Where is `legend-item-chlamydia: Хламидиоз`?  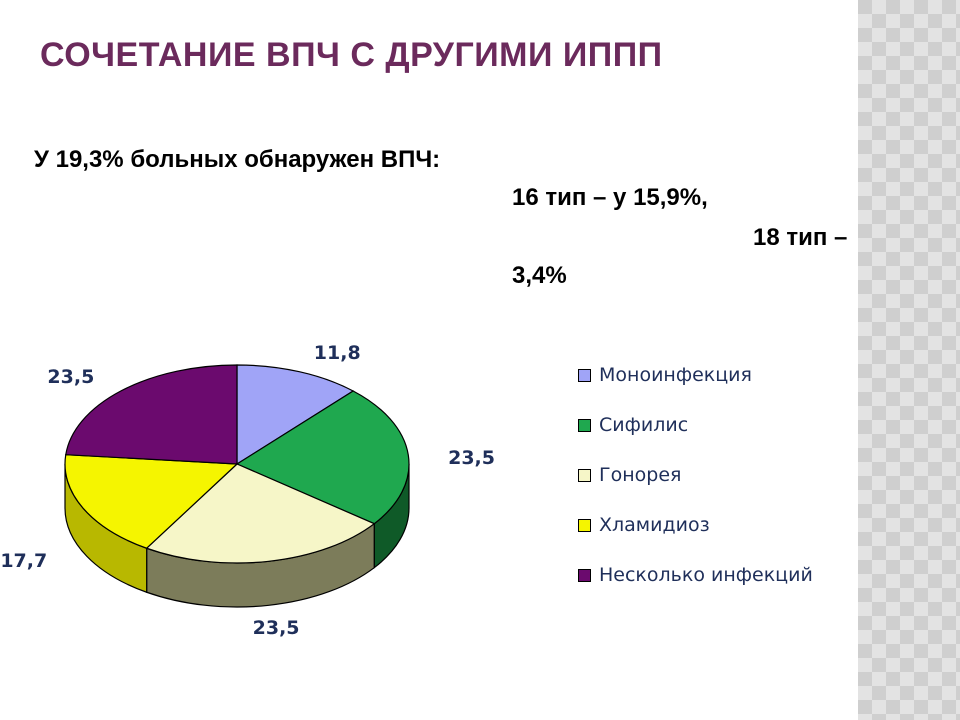 legend-item-chlamydia: Хламидиоз is located at coordinates (695, 525).